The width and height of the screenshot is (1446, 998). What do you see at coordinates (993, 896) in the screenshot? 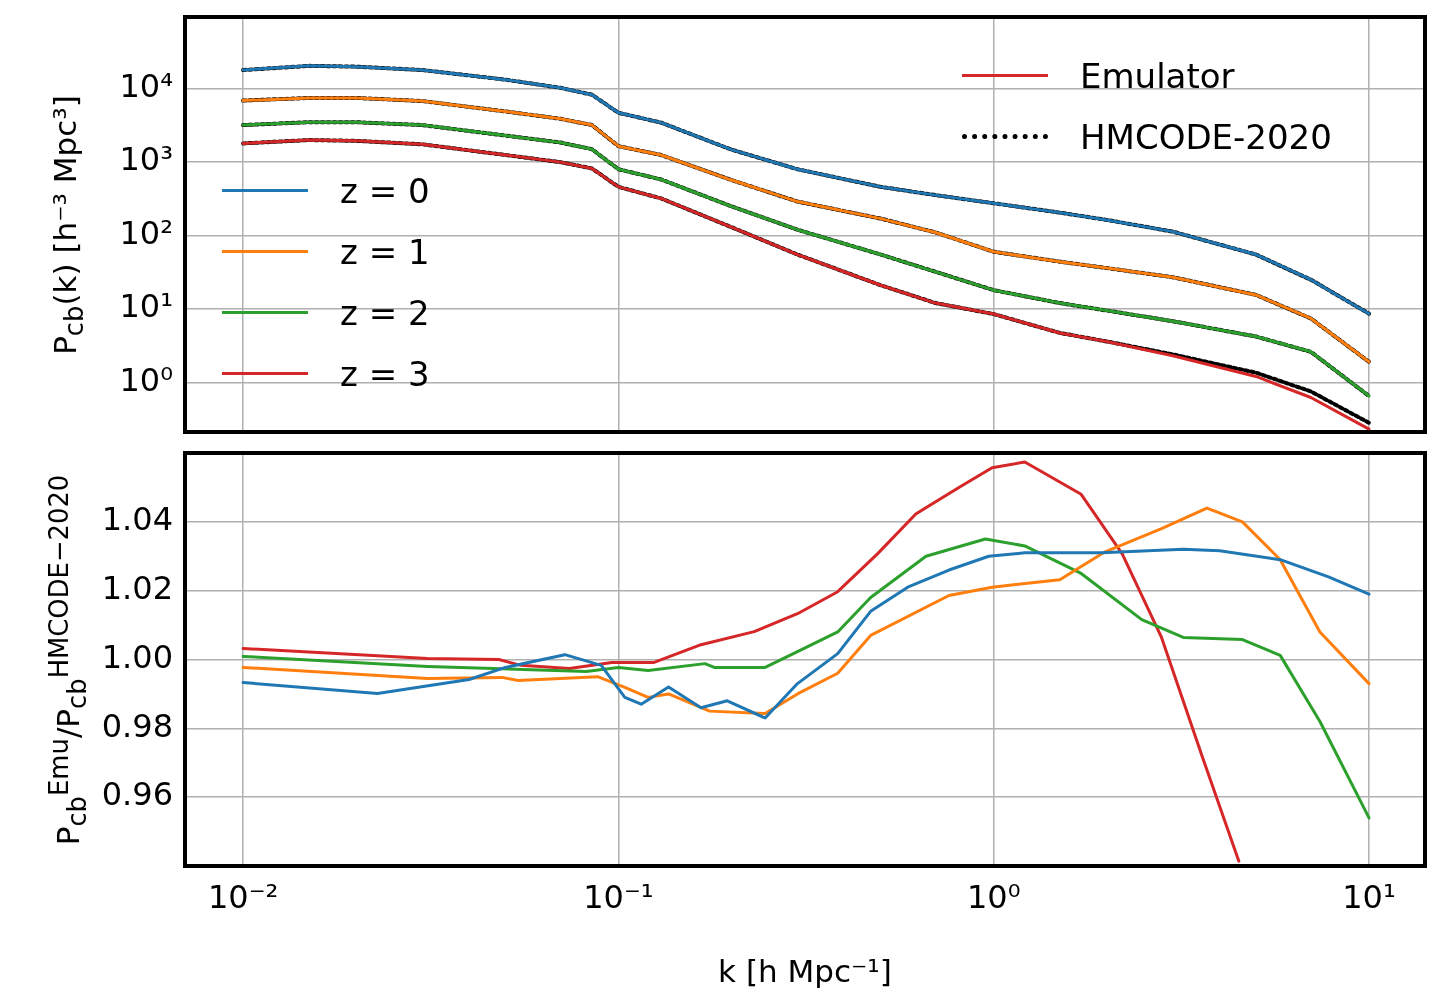
I see `x-tick-label: 10⁰` at bounding box center [993, 896].